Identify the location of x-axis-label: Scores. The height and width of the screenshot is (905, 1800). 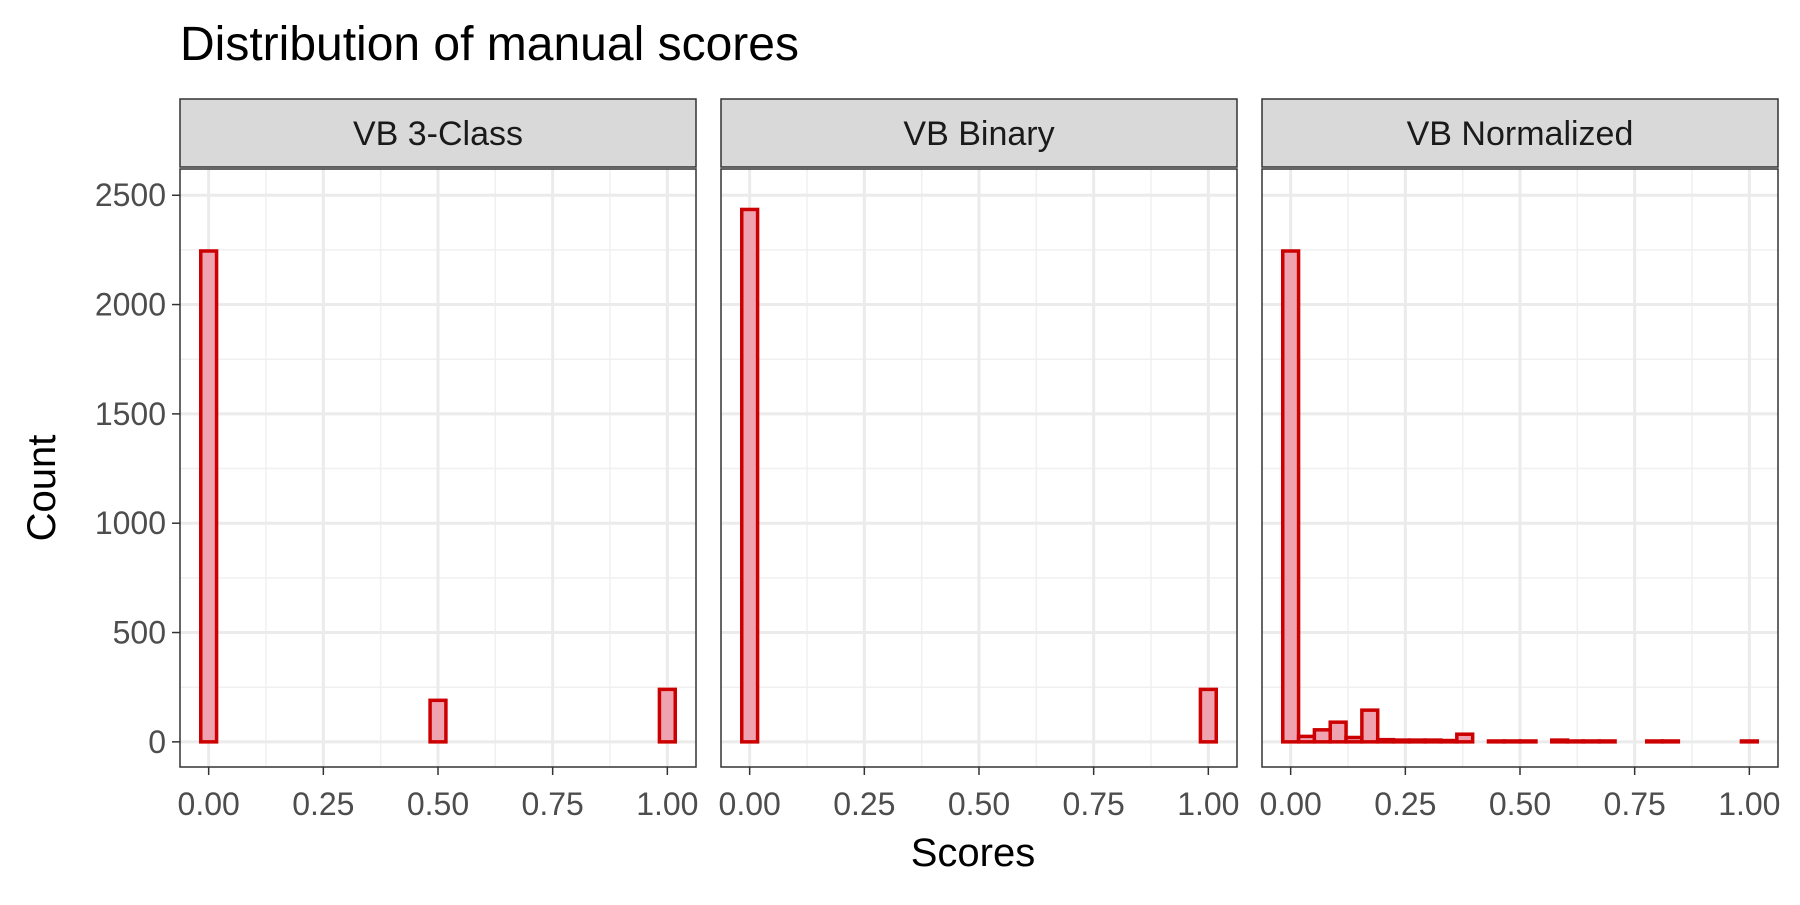
(973, 853).